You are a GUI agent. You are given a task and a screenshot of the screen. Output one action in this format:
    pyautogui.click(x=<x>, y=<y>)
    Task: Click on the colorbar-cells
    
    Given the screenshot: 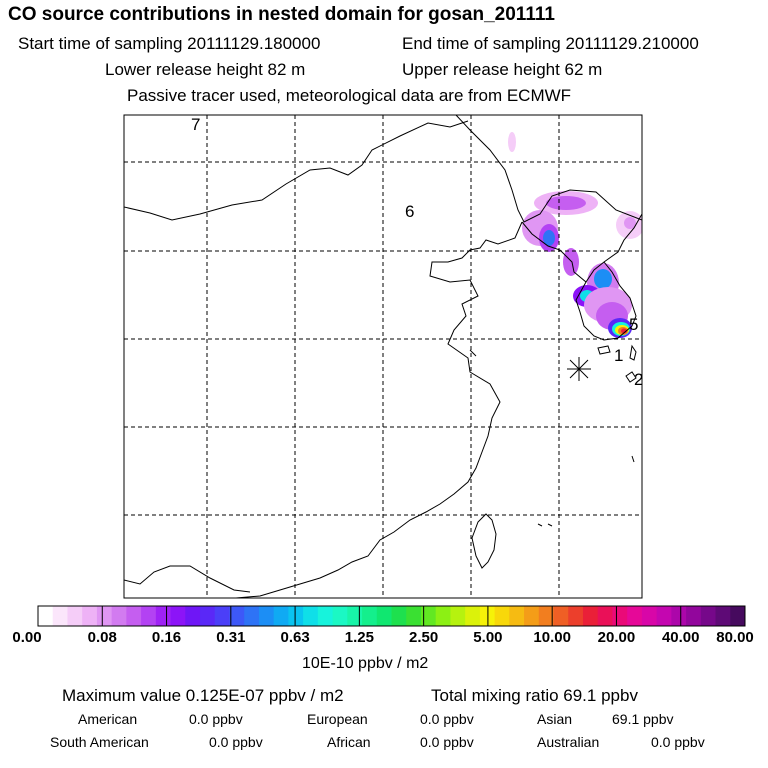 What is the action you would take?
    pyautogui.click(x=392, y=616)
    